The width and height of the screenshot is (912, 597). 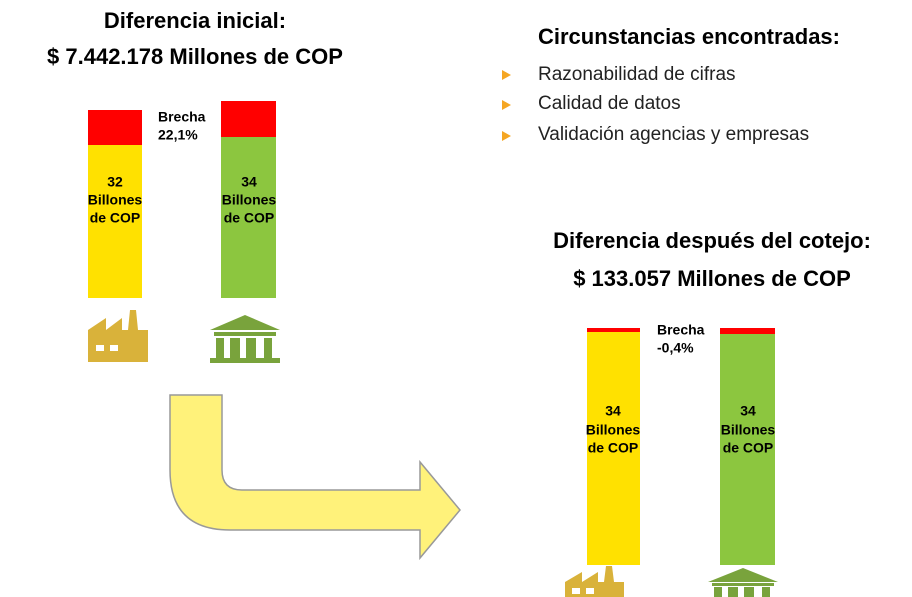 I want to click on list-title: Circunstancias encontradas:, so click(x=689, y=36).